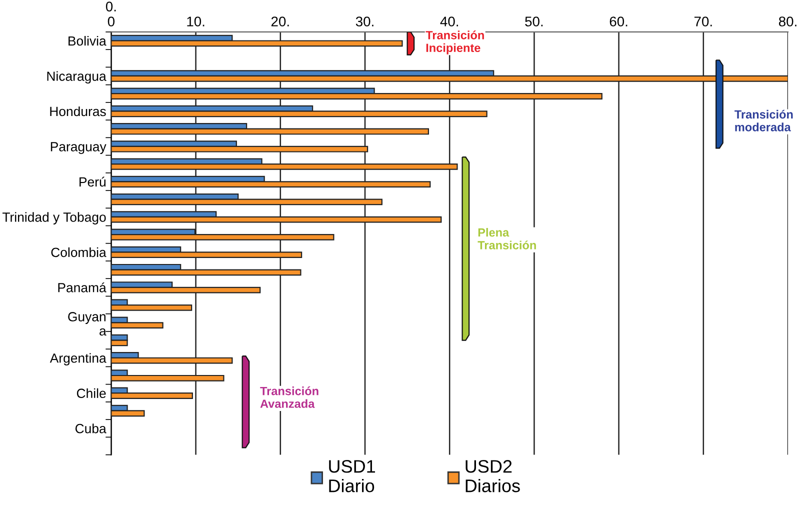 This screenshot has height=507, width=800. I want to click on x-tick-label: 30., so click(365, 21).